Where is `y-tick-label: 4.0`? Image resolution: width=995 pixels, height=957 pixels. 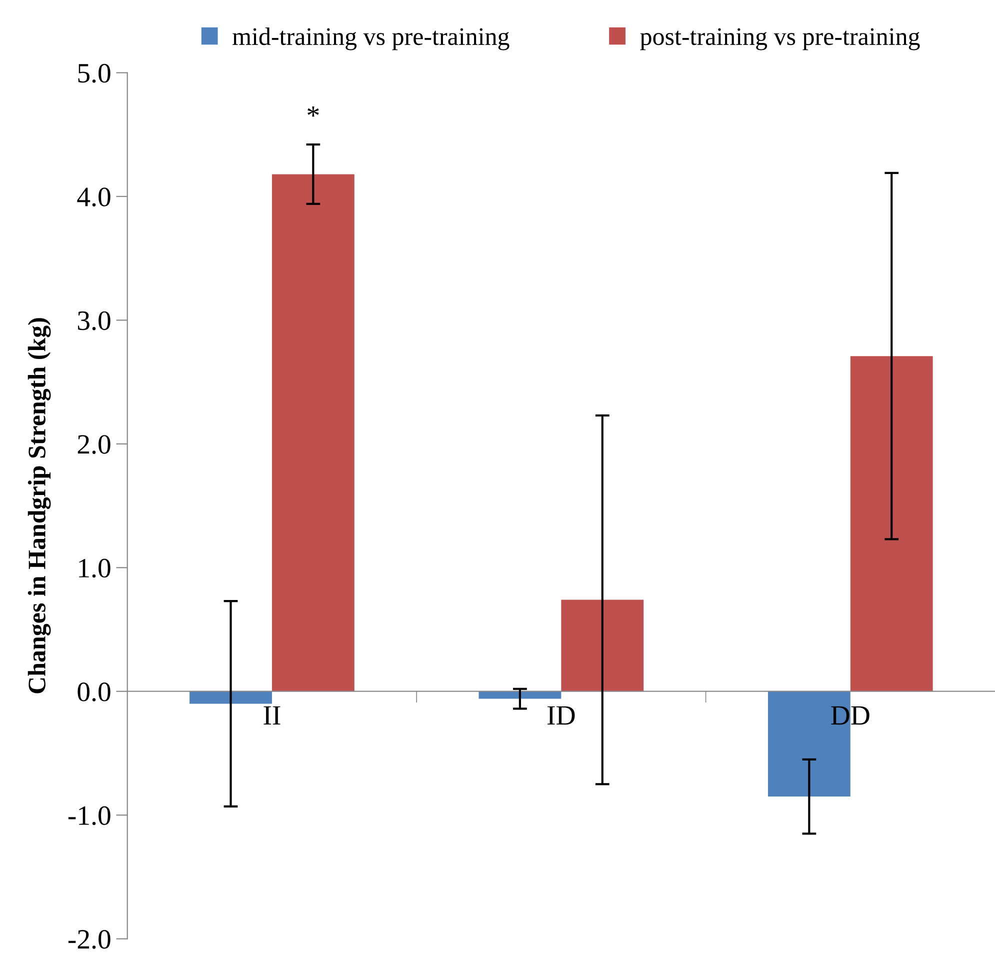
y-tick-label: 4.0 is located at coordinates (93, 197).